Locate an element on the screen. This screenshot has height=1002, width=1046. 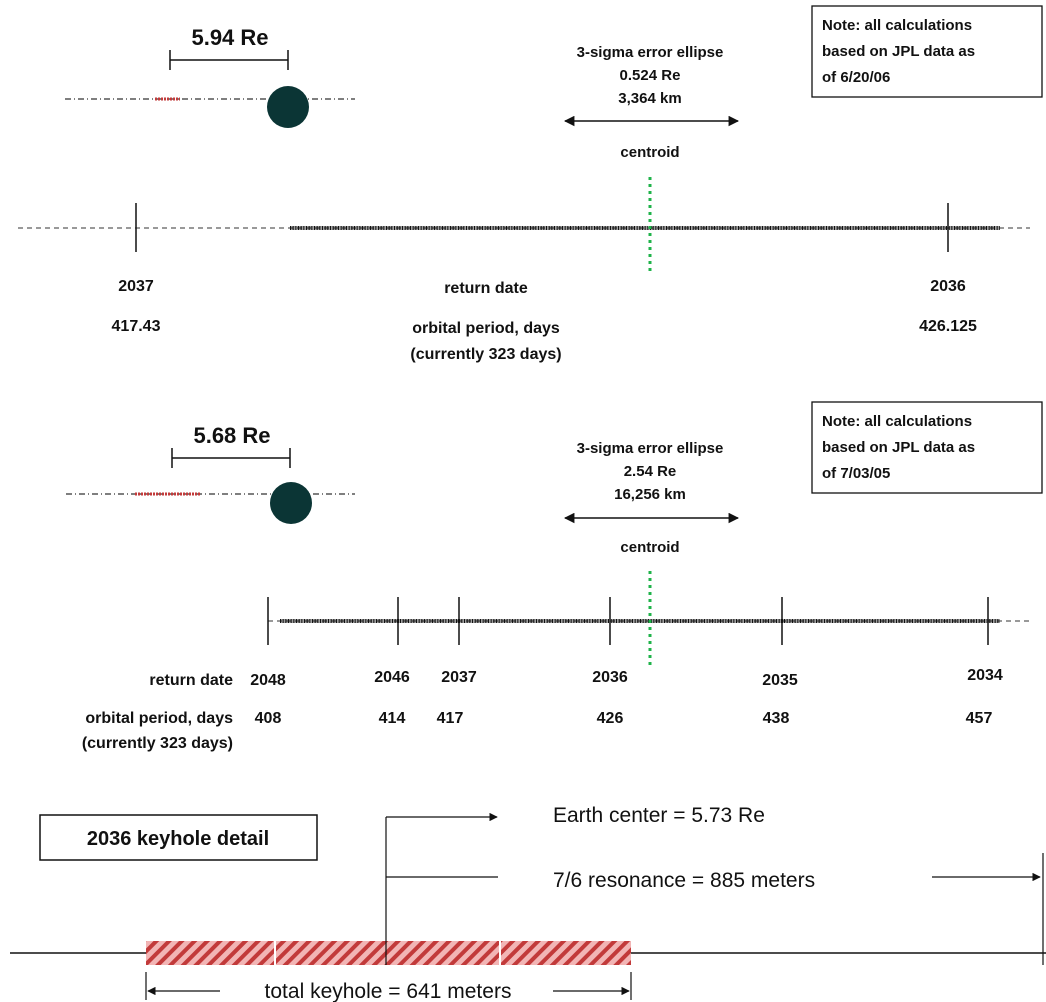
tick-period: 426.125 is located at coordinates (948, 326).